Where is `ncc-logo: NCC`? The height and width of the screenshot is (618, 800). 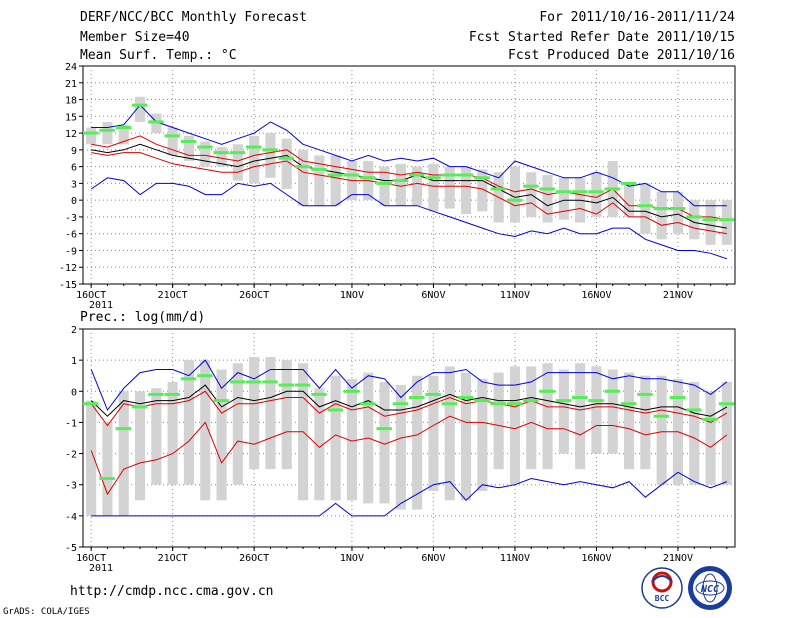 ncc-logo: NCC is located at coordinates (710, 588).